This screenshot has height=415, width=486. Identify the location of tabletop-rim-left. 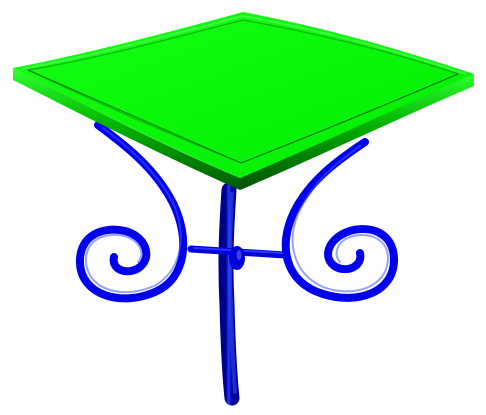
(126, 129).